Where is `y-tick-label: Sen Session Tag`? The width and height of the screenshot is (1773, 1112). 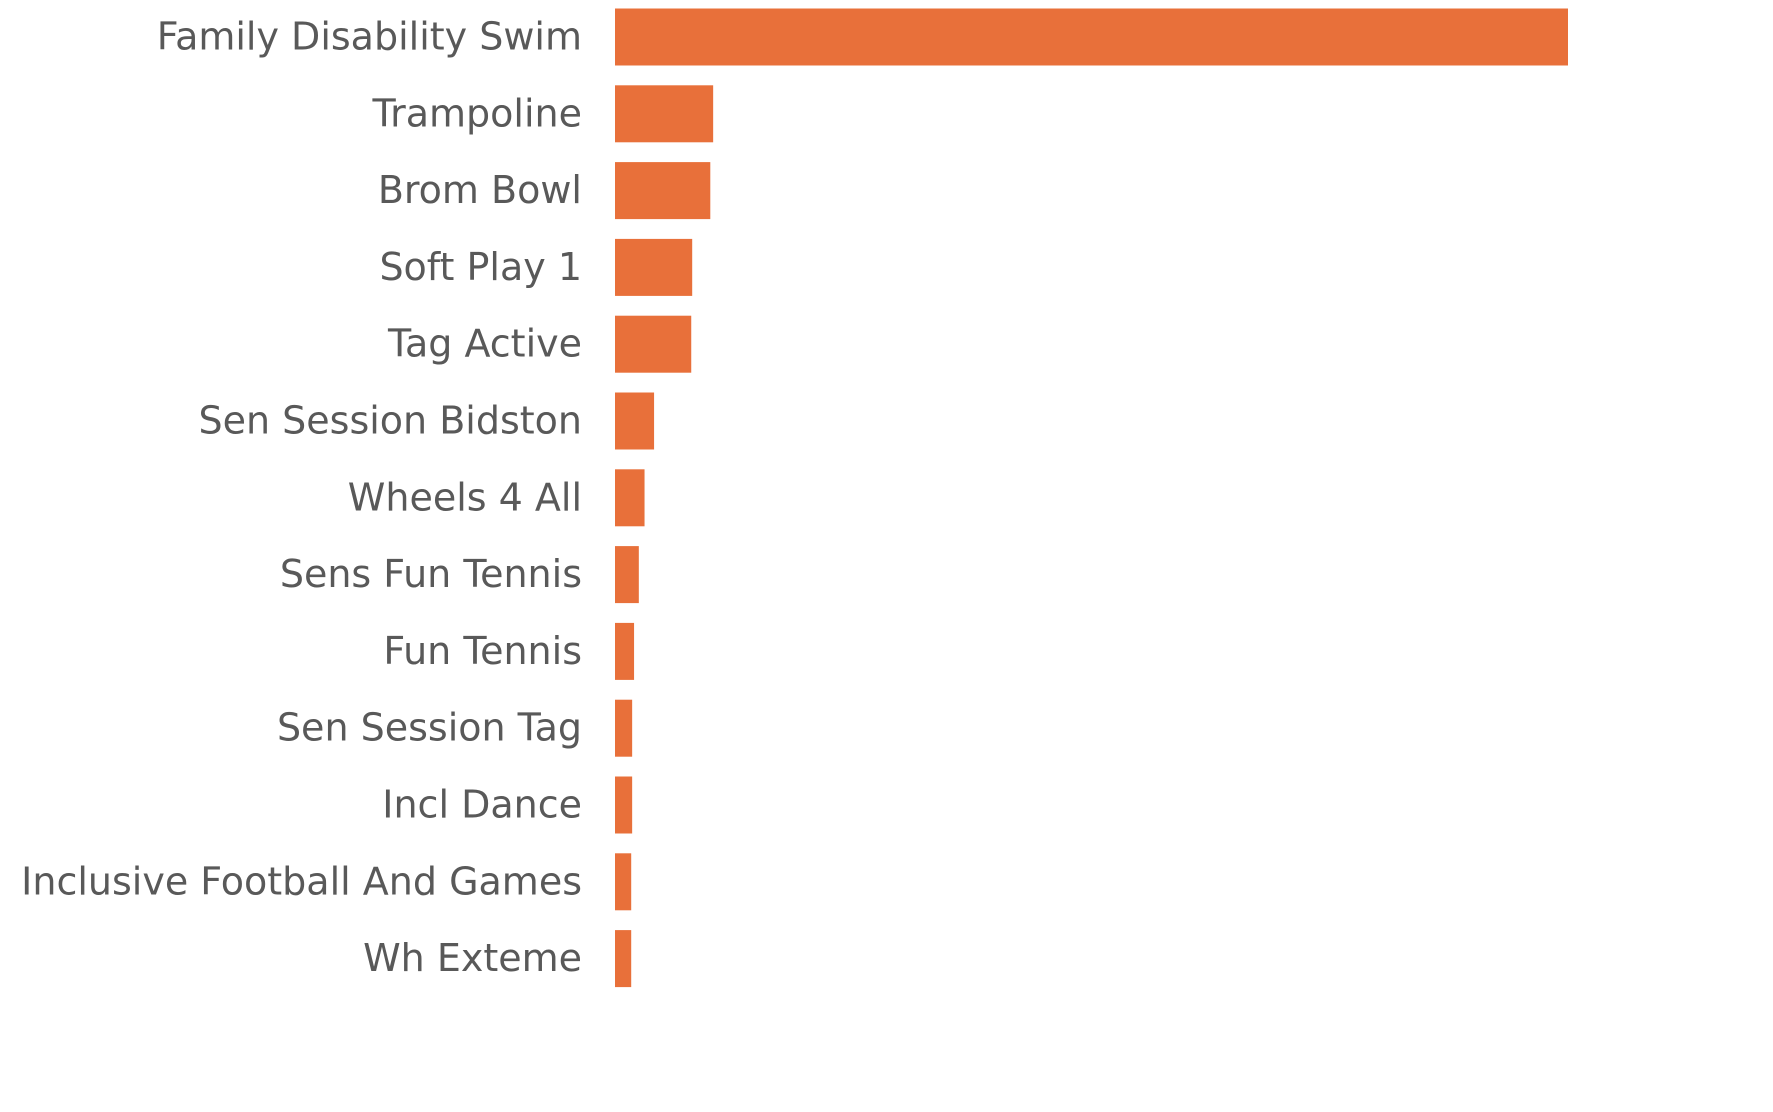
y-tick-label: Sen Session Tag is located at coordinates (429, 728).